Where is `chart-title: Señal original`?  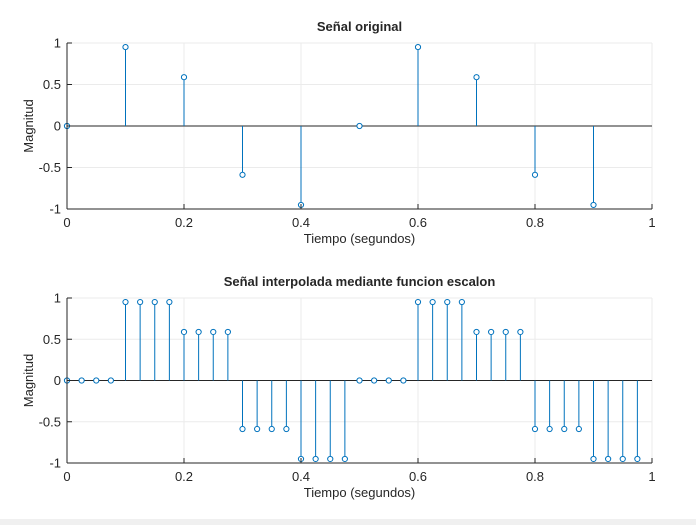 chart-title: Señal original is located at coordinates (359, 26).